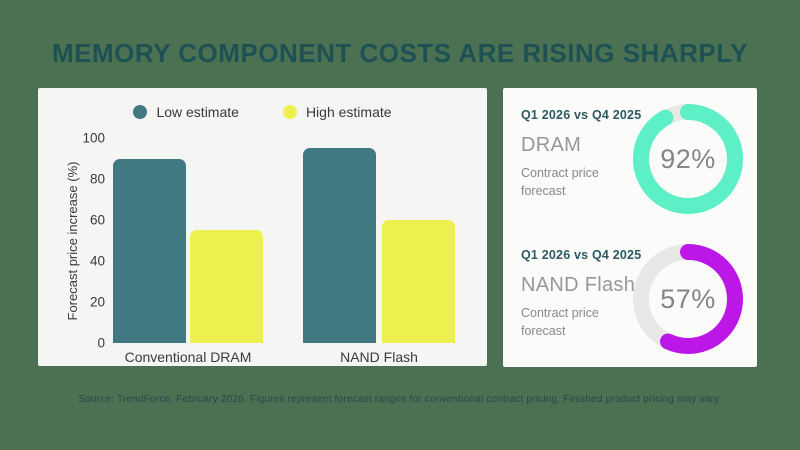  What do you see at coordinates (97, 302) in the screenshot?
I see `y-tick-label: 20` at bounding box center [97, 302].